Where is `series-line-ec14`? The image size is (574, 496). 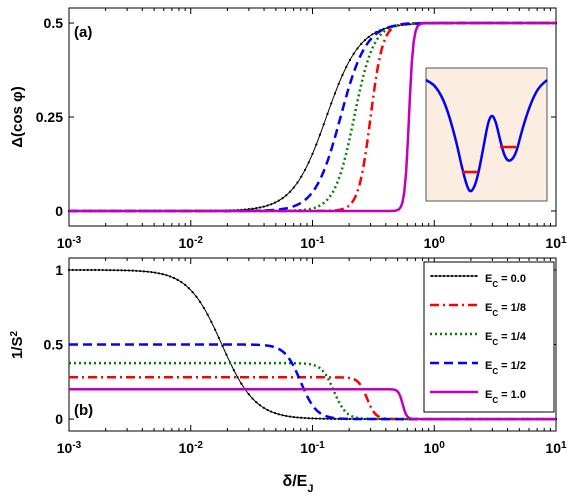 series-line-ec14 is located at coordinates (312, 391).